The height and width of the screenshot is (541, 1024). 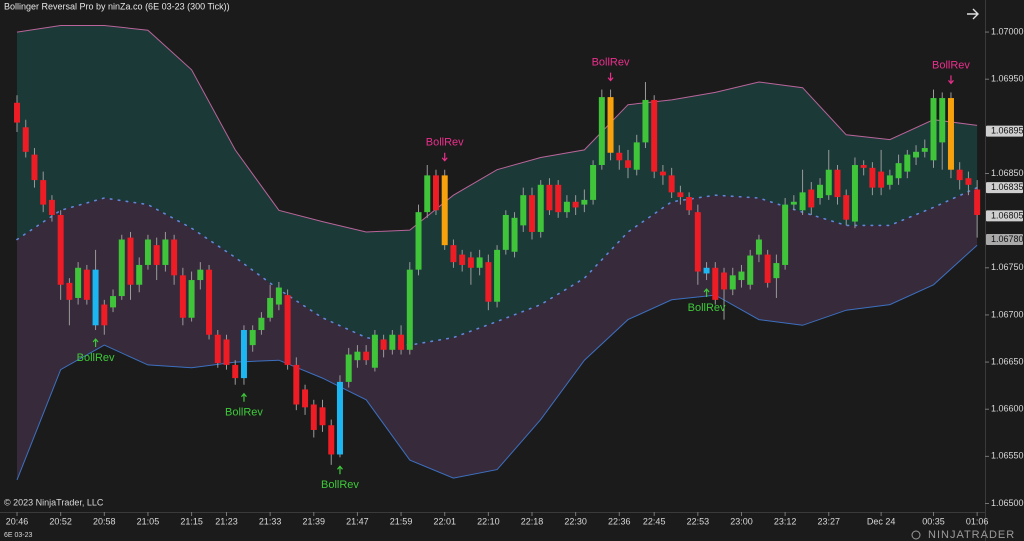 What do you see at coordinates (973, 14) in the screenshot?
I see `nav-arrow-icon` at bounding box center [973, 14].